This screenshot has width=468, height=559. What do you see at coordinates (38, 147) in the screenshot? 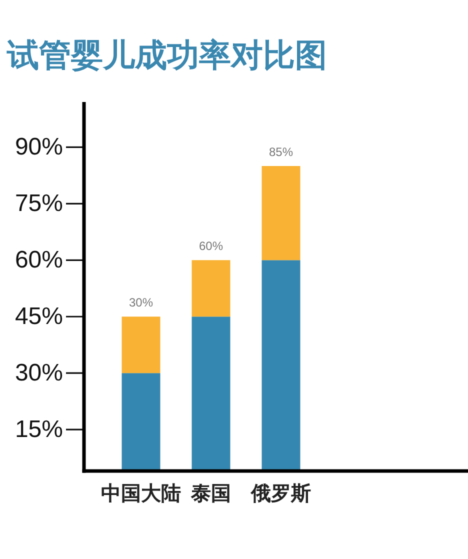
I see `ytick-label: 90%` at bounding box center [38, 147].